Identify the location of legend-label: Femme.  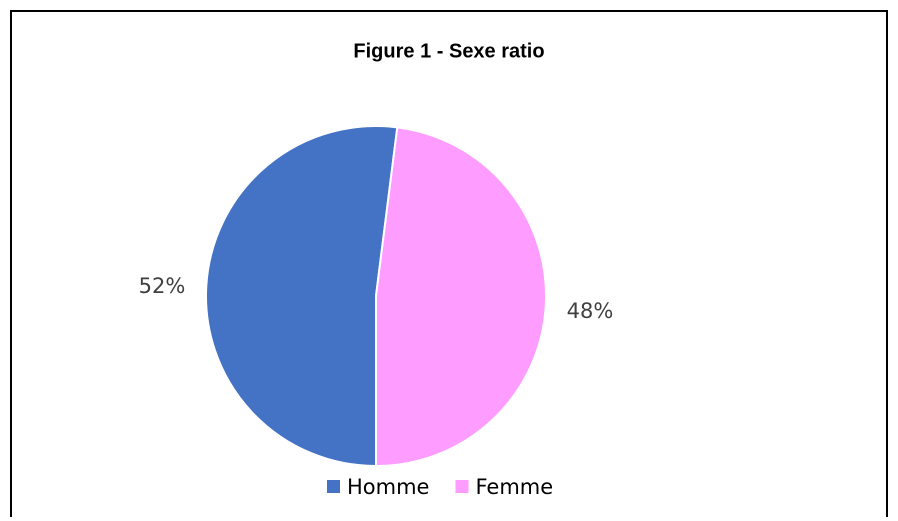
(514, 487).